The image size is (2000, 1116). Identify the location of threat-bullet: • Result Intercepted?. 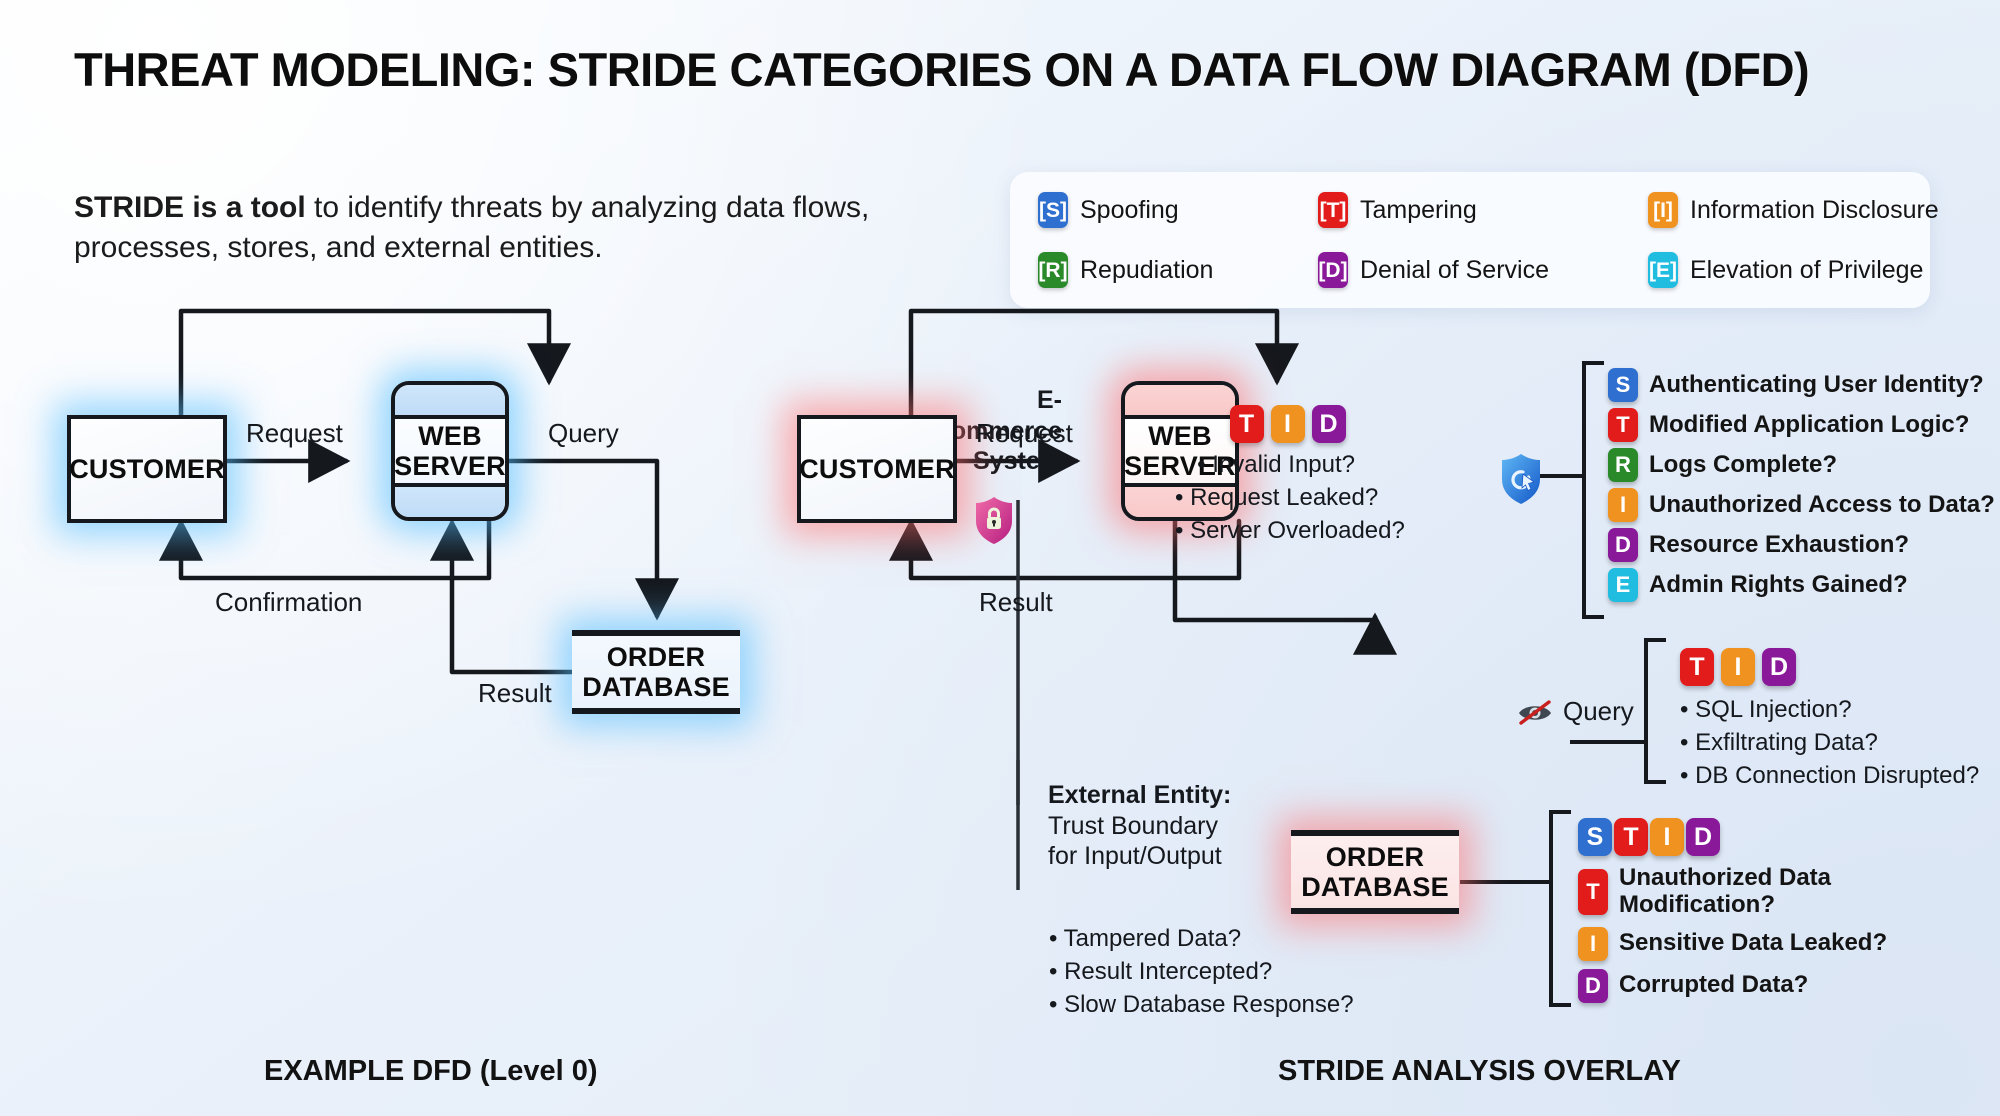
(1161, 971).